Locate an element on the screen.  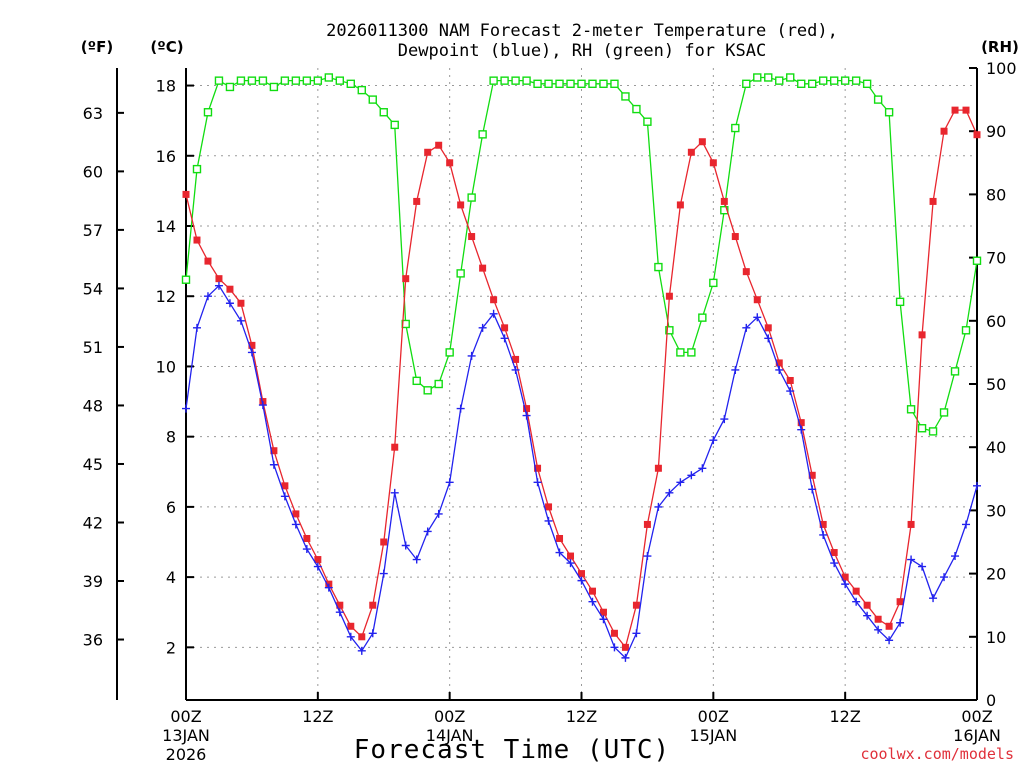
celsius-unit-label: (ºC) is located at coordinates (166, 47).